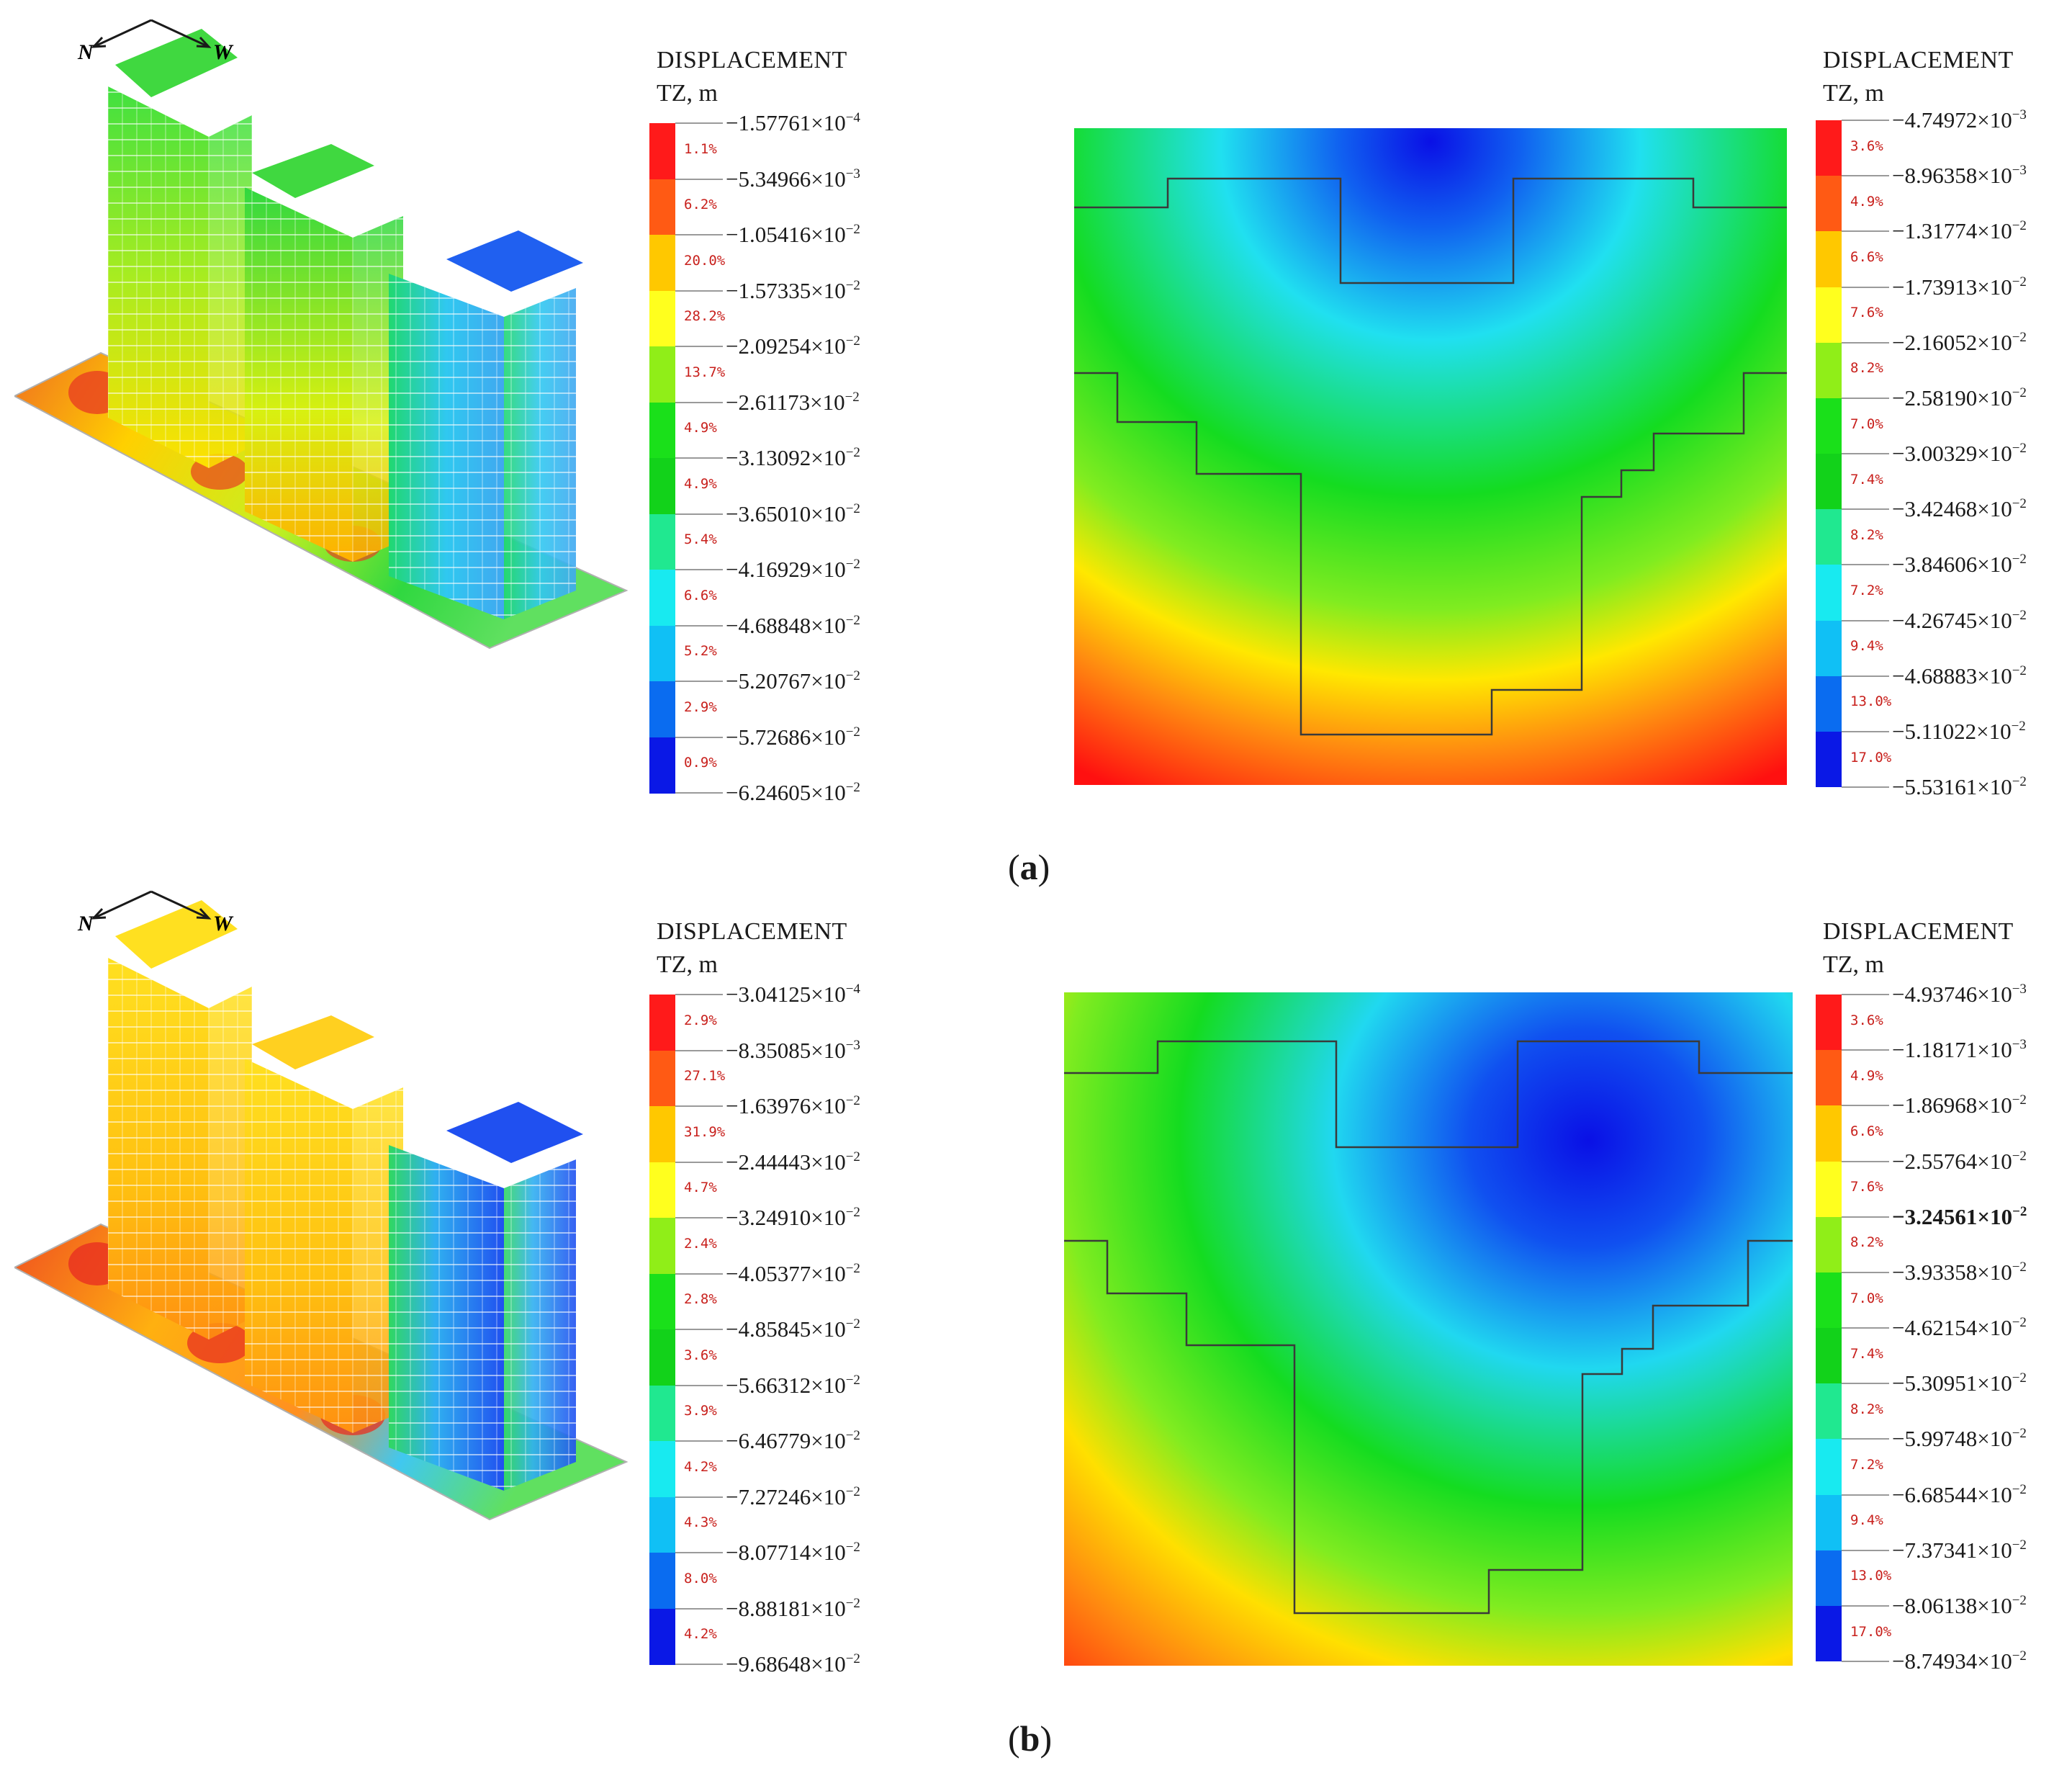  Describe the element at coordinates (793, 402) in the screenshot. I see `legend-value: −2.61173×10⁻²` at that location.